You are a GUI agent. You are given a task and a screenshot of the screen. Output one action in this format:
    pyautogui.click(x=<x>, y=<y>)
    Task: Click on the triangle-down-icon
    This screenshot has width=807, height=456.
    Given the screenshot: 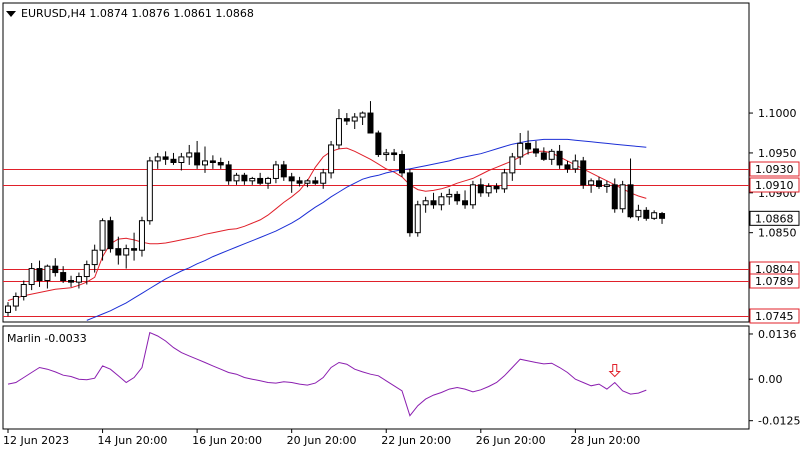 What is the action you would take?
    pyautogui.click(x=11, y=14)
    